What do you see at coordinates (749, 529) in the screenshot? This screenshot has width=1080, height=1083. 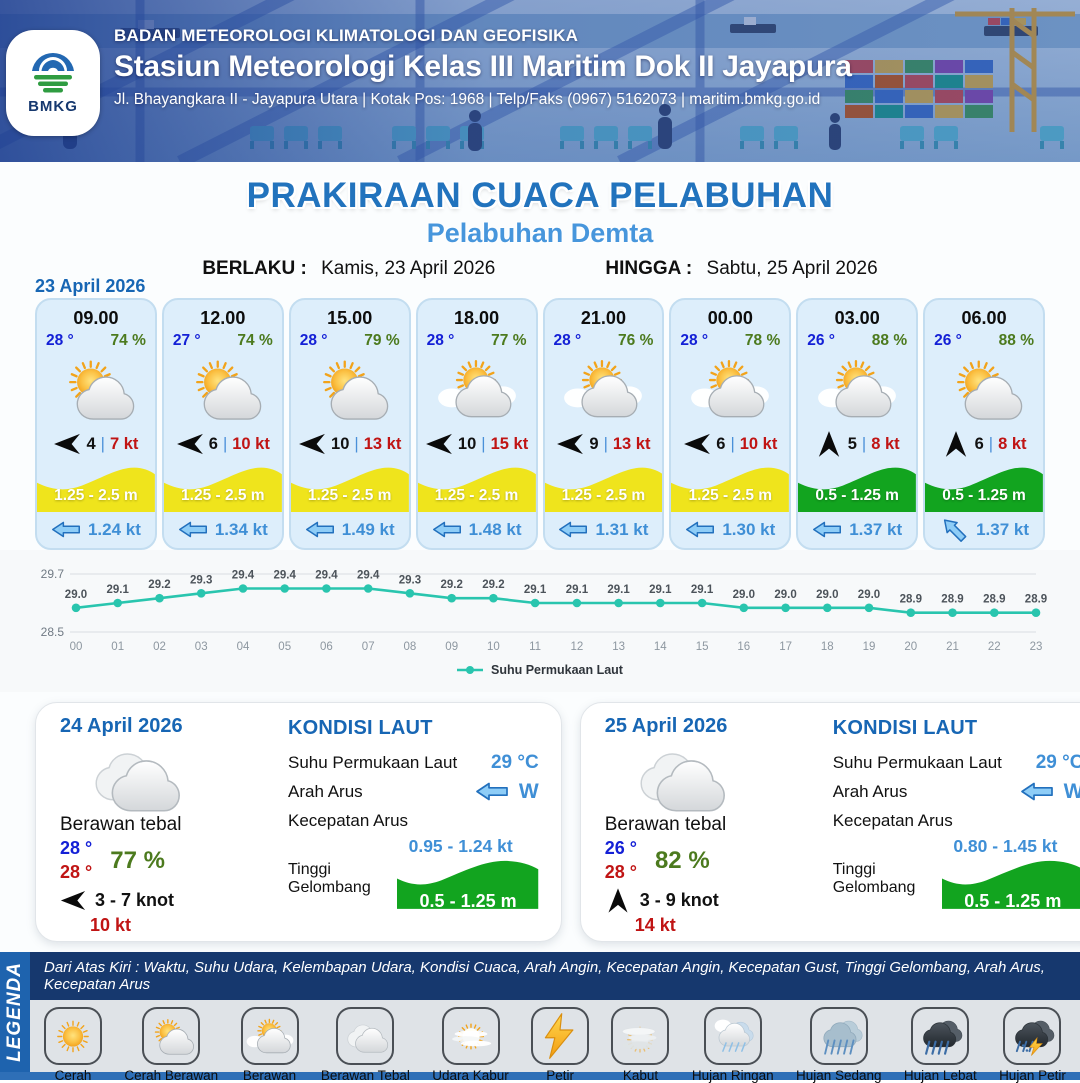 I see `current-speed: 1.30 kt` at bounding box center [749, 529].